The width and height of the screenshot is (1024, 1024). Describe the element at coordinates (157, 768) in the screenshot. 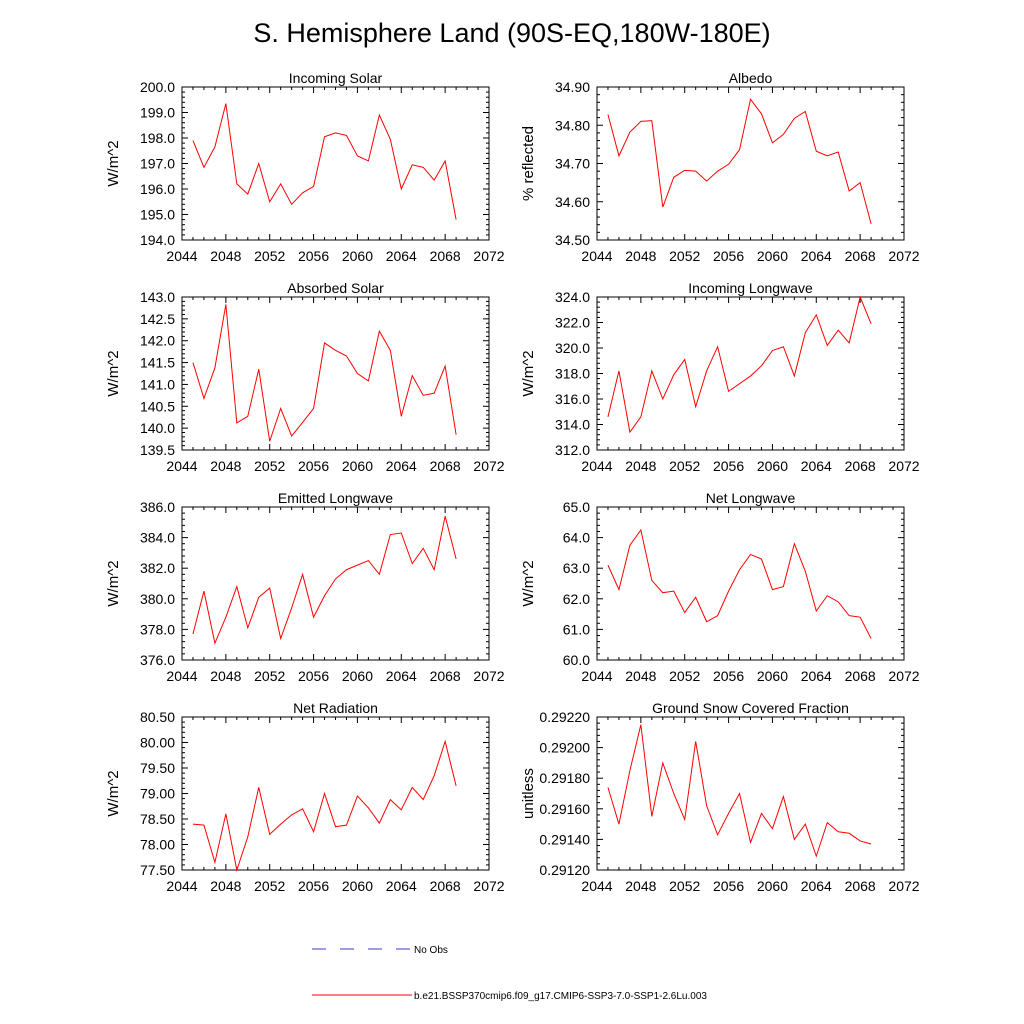

I see `y-tick-label: 79.50` at that location.